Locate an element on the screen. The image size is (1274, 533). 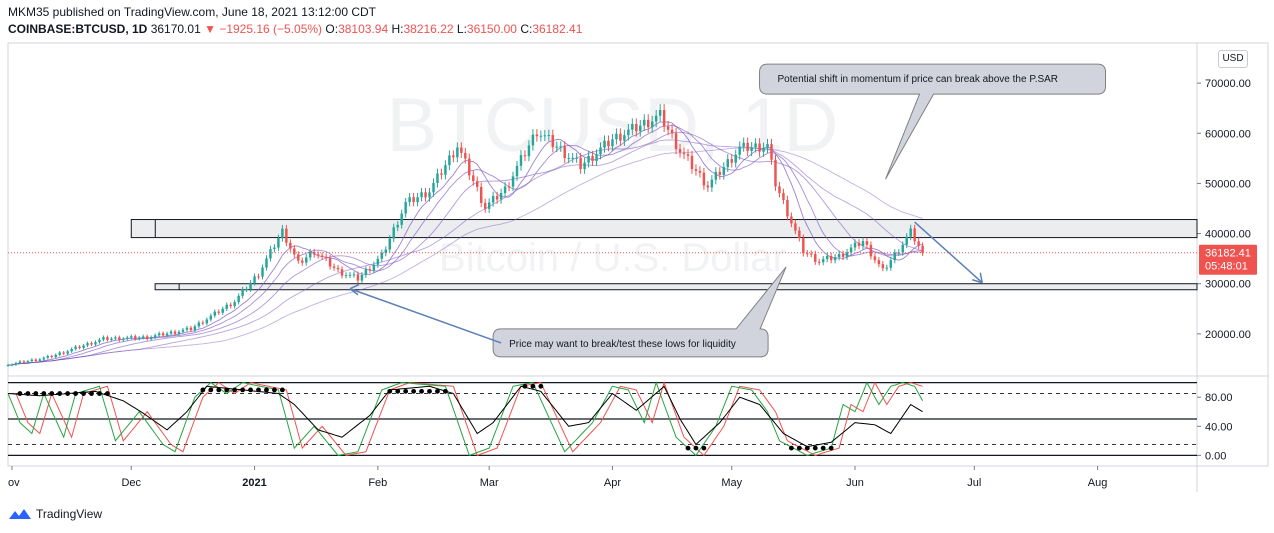
low-label: L: is located at coordinates (461, 29).